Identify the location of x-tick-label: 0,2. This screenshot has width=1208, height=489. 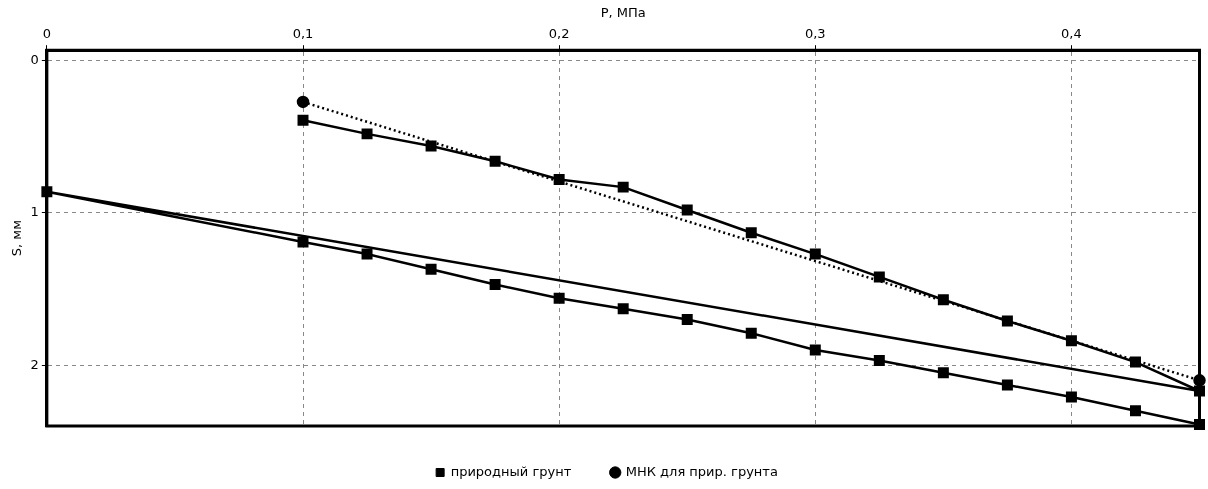
(559, 33).